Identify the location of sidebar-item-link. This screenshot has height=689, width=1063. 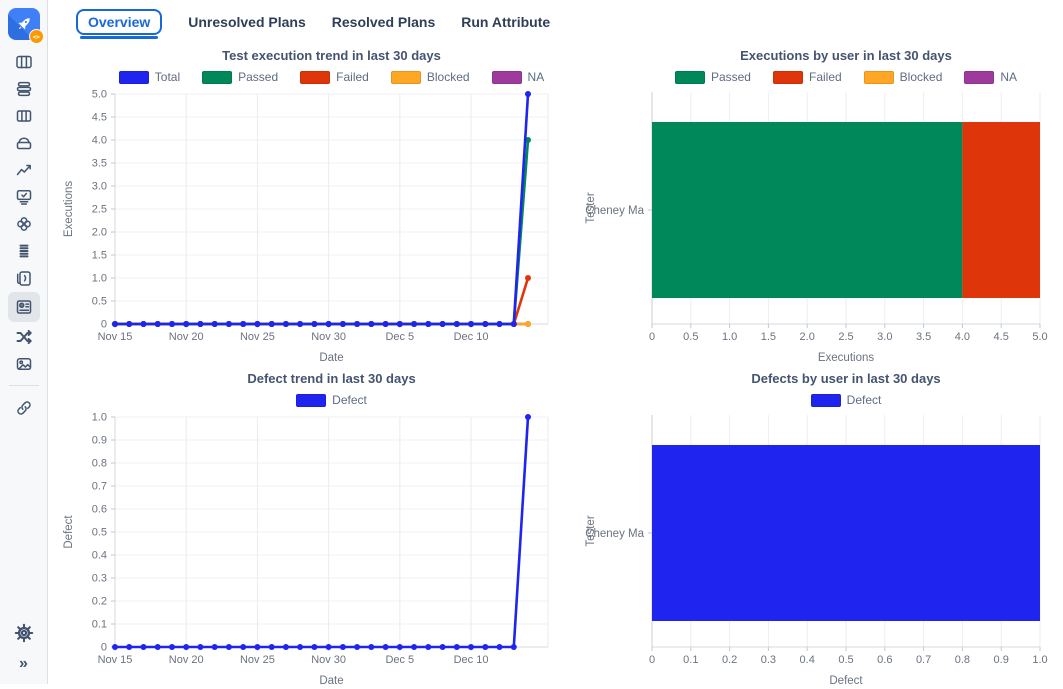
(24, 407).